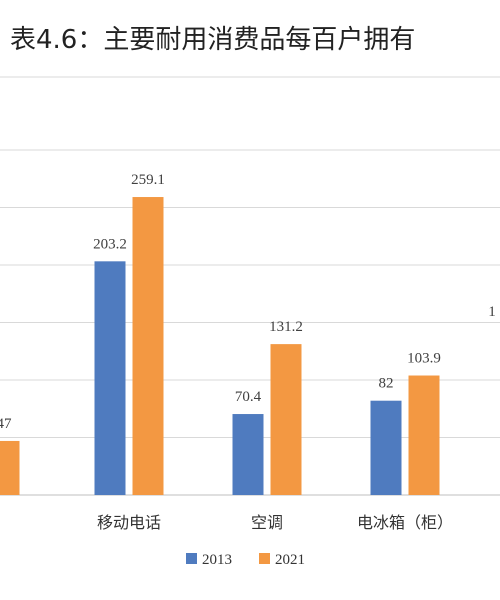 This screenshot has width=500, height=600. What do you see at coordinates (492, 312) in the screenshot?
I see `data-label-2021-5: 1` at bounding box center [492, 312].